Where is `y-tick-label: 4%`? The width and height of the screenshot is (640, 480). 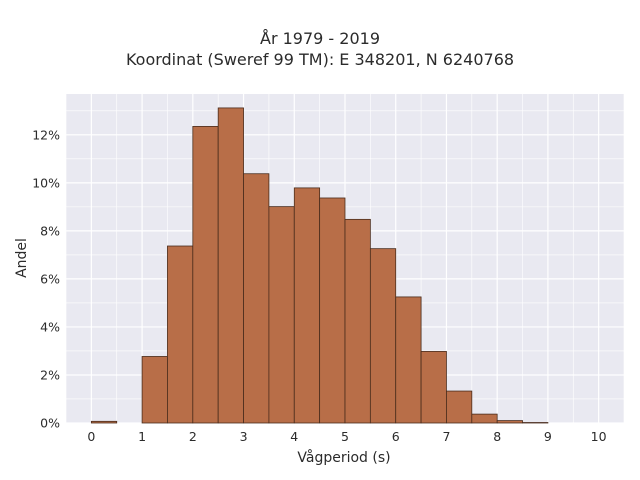
y-tick-label: 4% is located at coordinates (50, 326).